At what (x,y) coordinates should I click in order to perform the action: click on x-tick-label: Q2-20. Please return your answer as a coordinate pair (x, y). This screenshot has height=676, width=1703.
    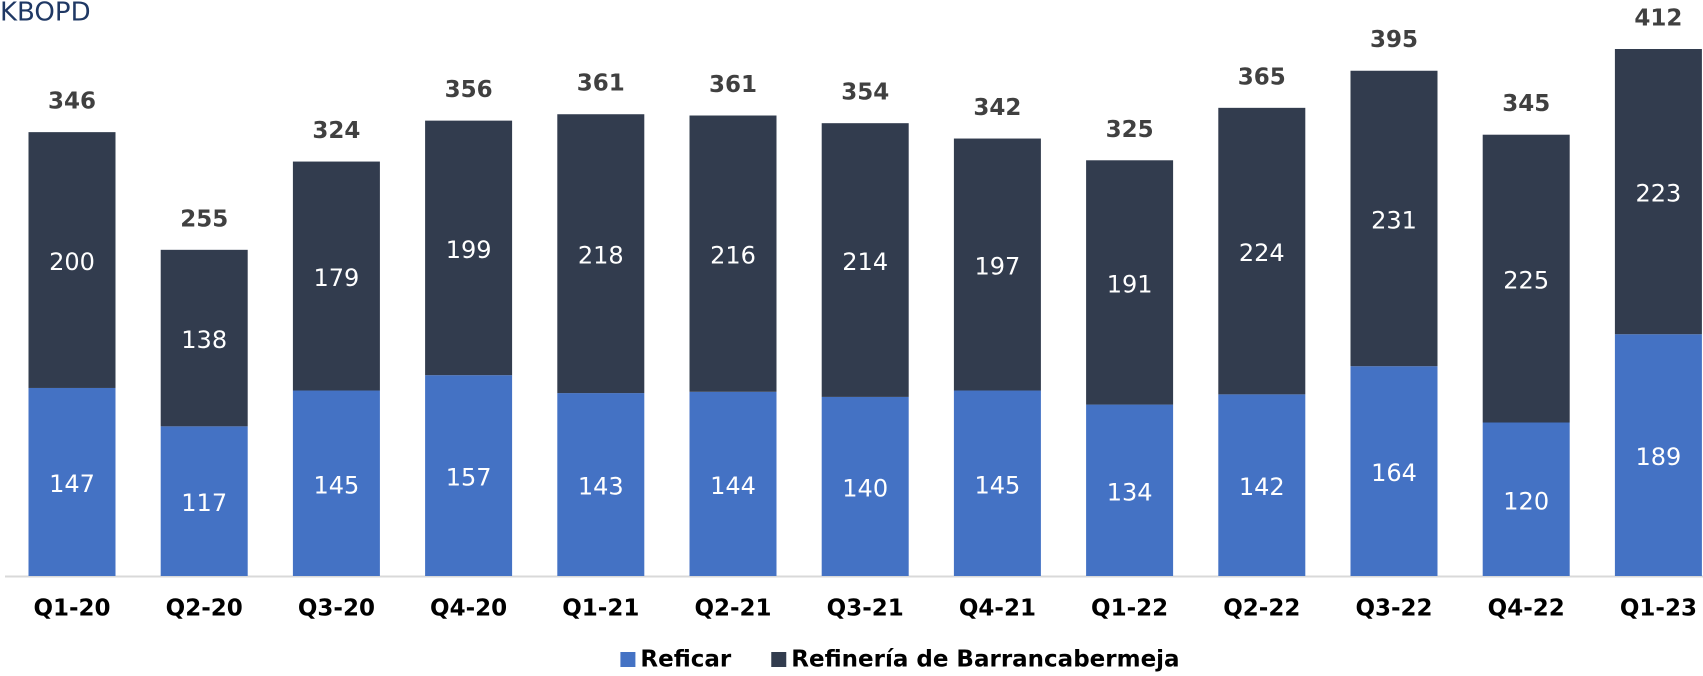
    Looking at the image, I should click on (204, 609).